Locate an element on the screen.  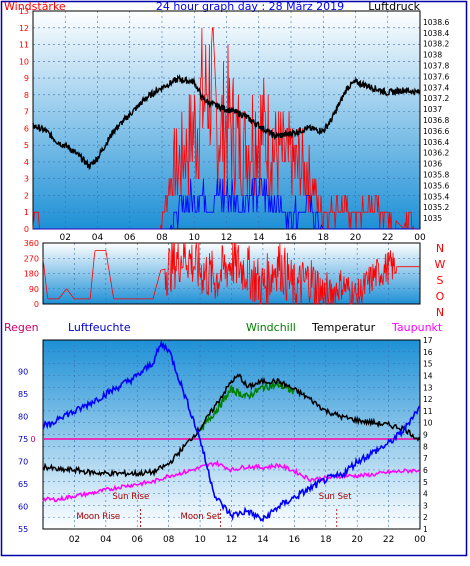
panel1-x-tick: 12 is located at coordinates (226, 238).